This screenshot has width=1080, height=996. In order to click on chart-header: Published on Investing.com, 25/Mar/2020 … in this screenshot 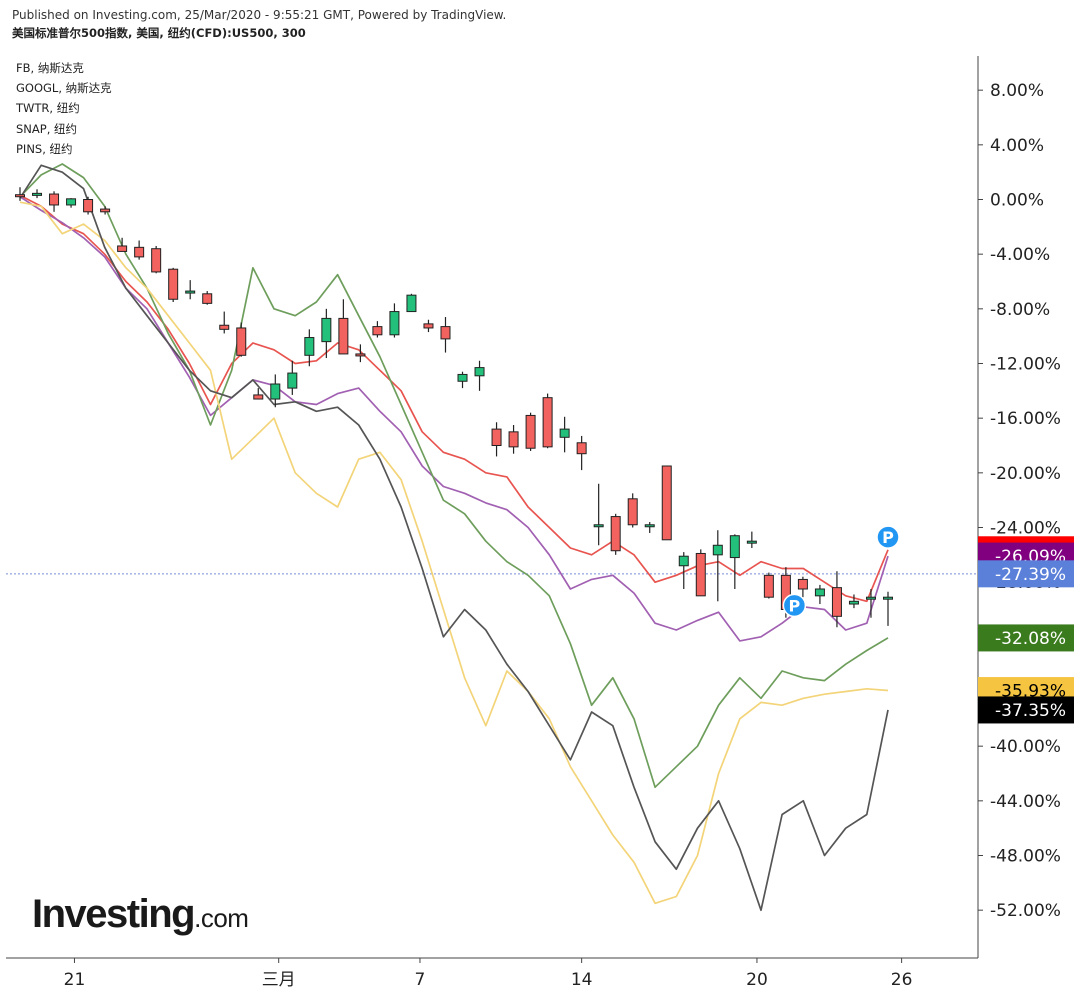, I will do `click(259, 24)`.